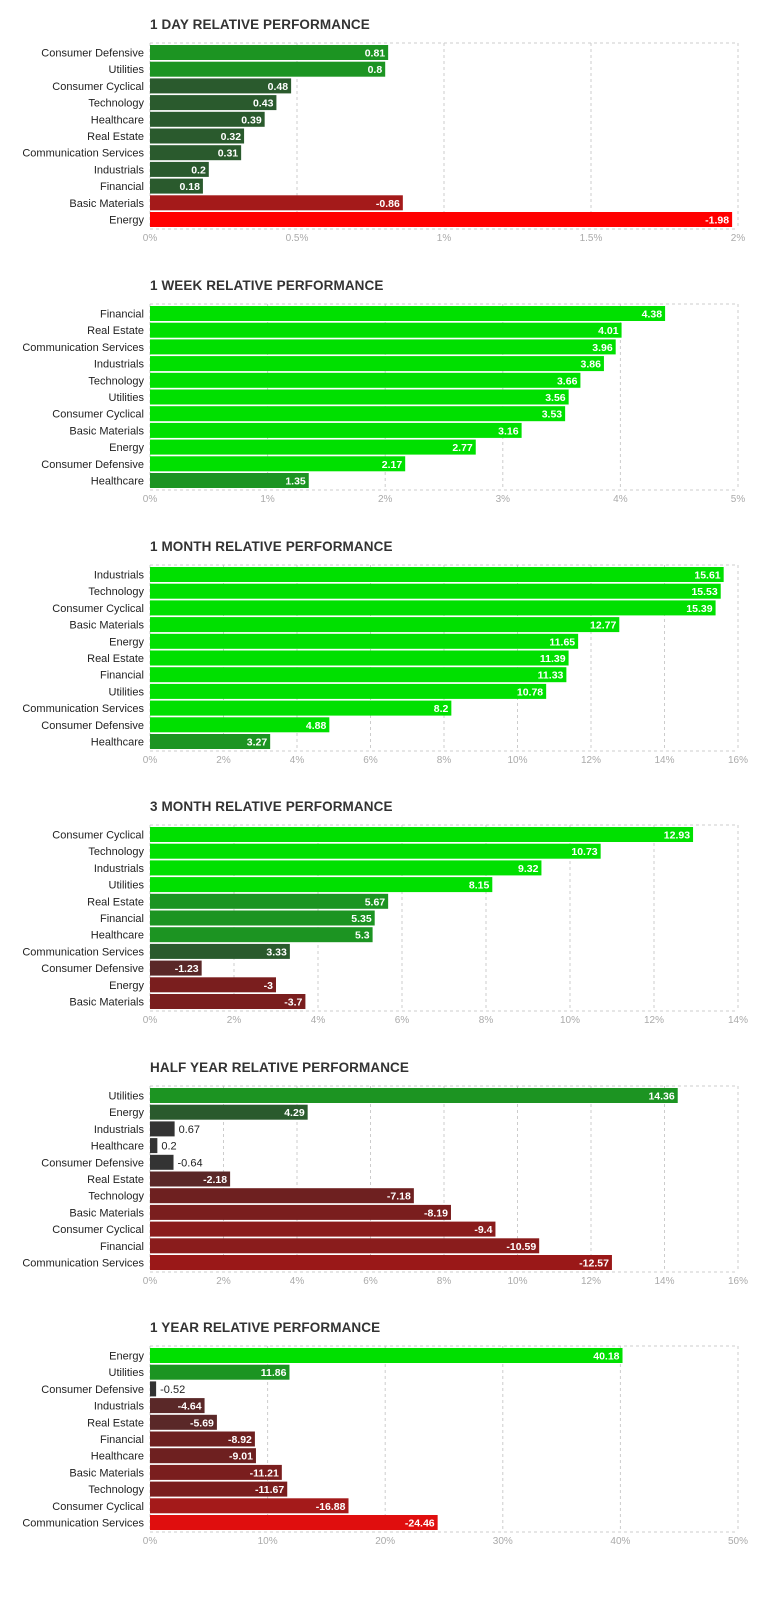  I want to click on data-label: 3.33, so click(276, 952).